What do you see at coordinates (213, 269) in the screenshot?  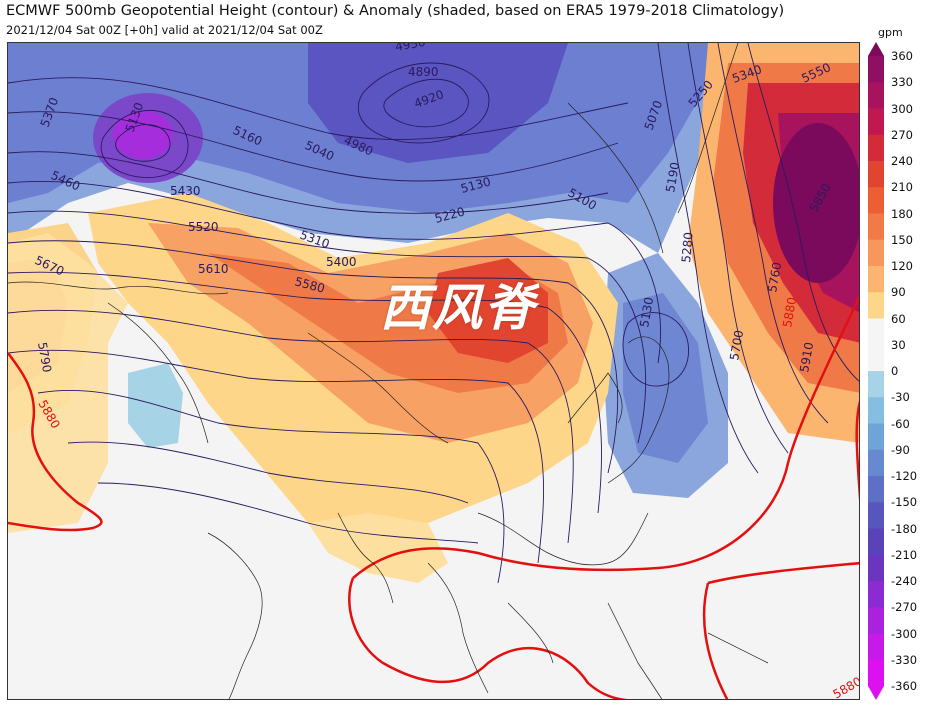 I see `svg-text: 5610` at bounding box center [213, 269].